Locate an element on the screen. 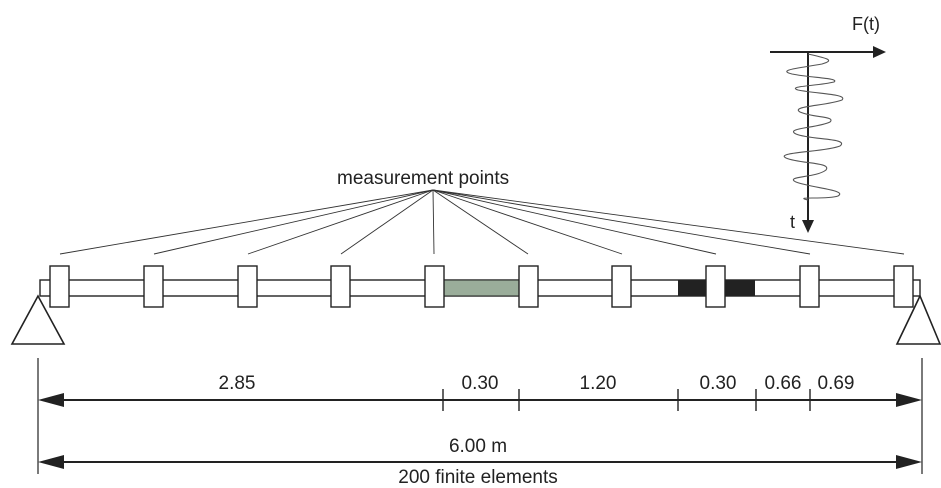 This screenshot has width=941, height=488. force-signal-curve is located at coordinates (813, 127).